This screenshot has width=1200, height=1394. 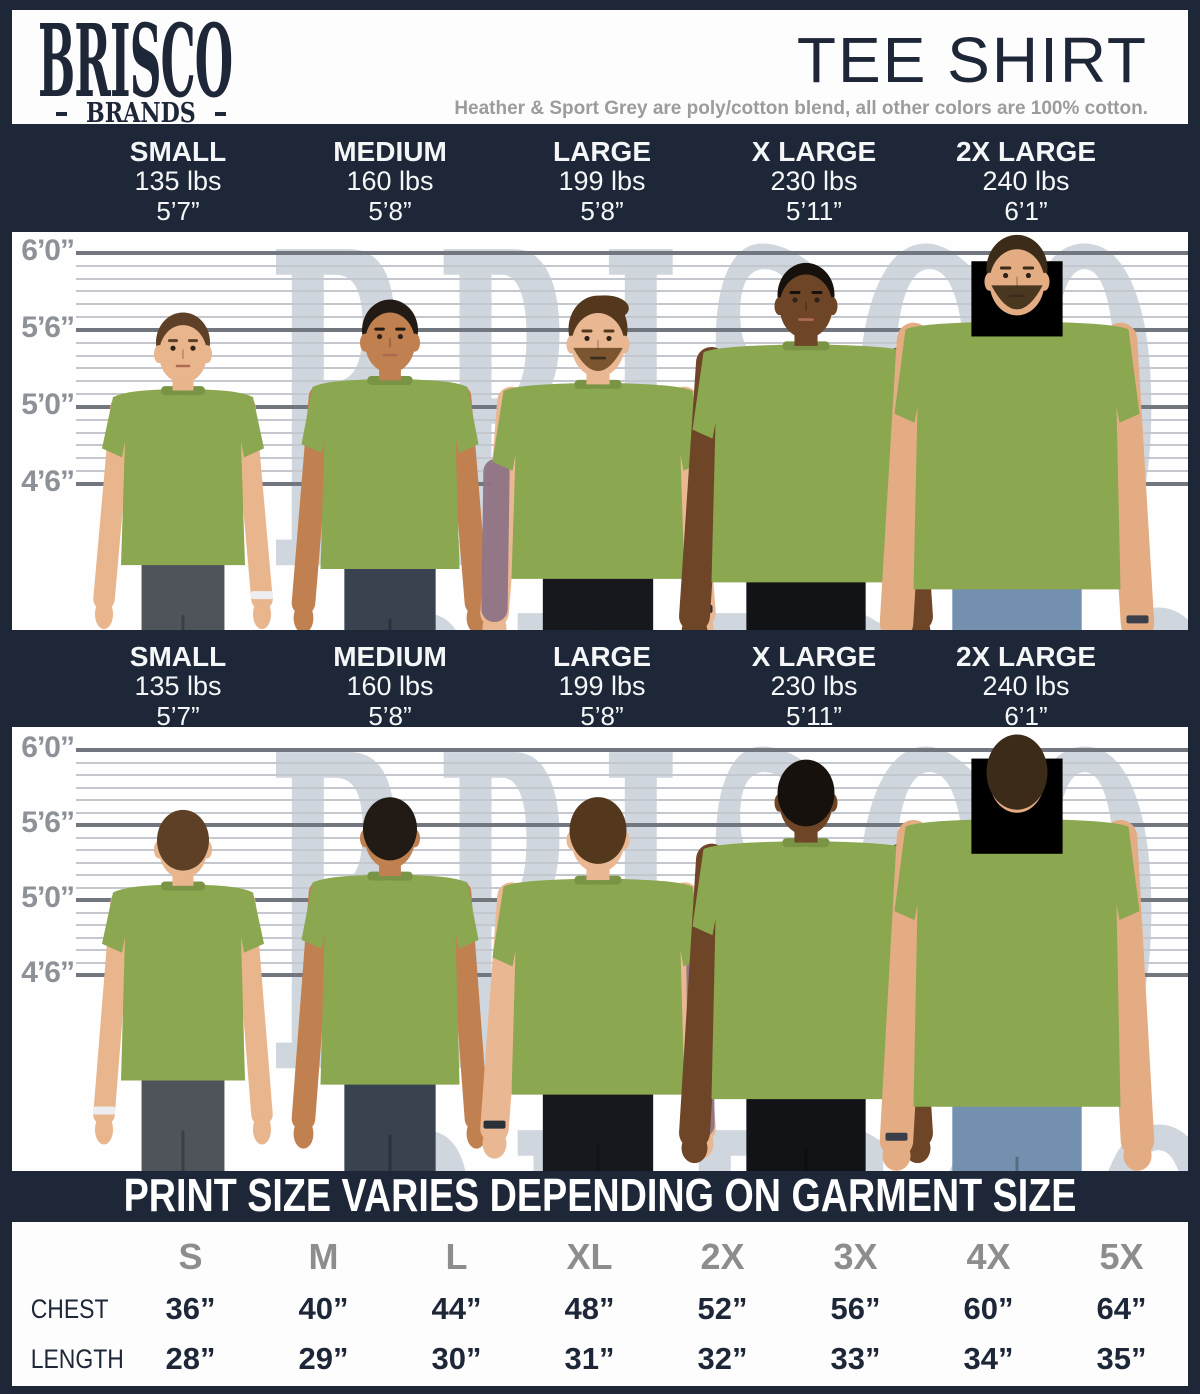 I want to click on column-header-xl: XL, so click(x=589, y=1256).